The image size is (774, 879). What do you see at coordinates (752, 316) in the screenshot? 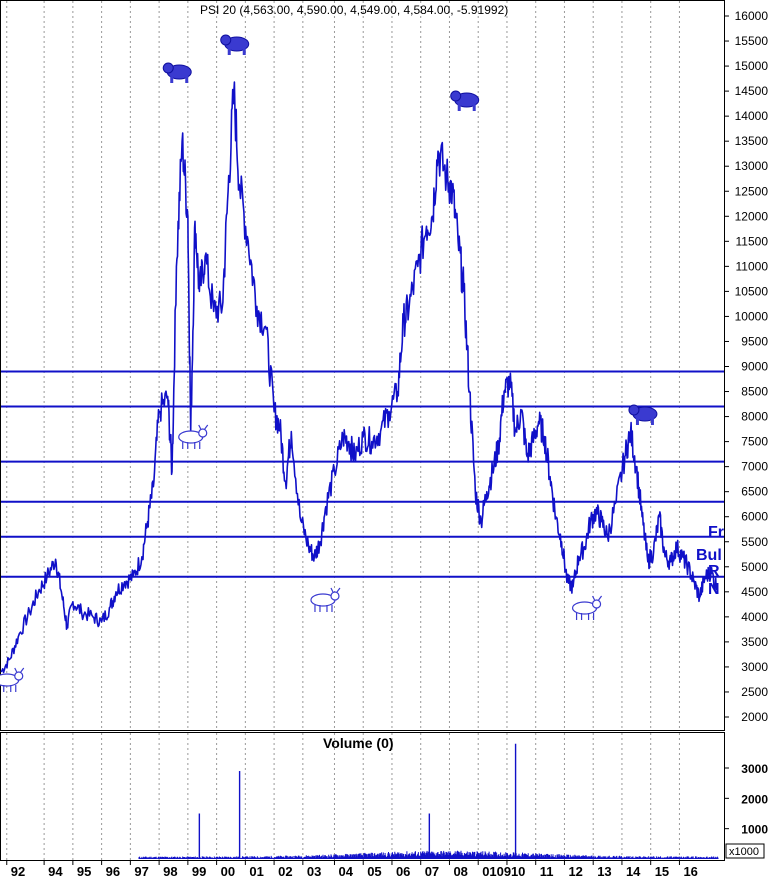
I see `price-tick-label-16: 10000` at bounding box center [752, 316].